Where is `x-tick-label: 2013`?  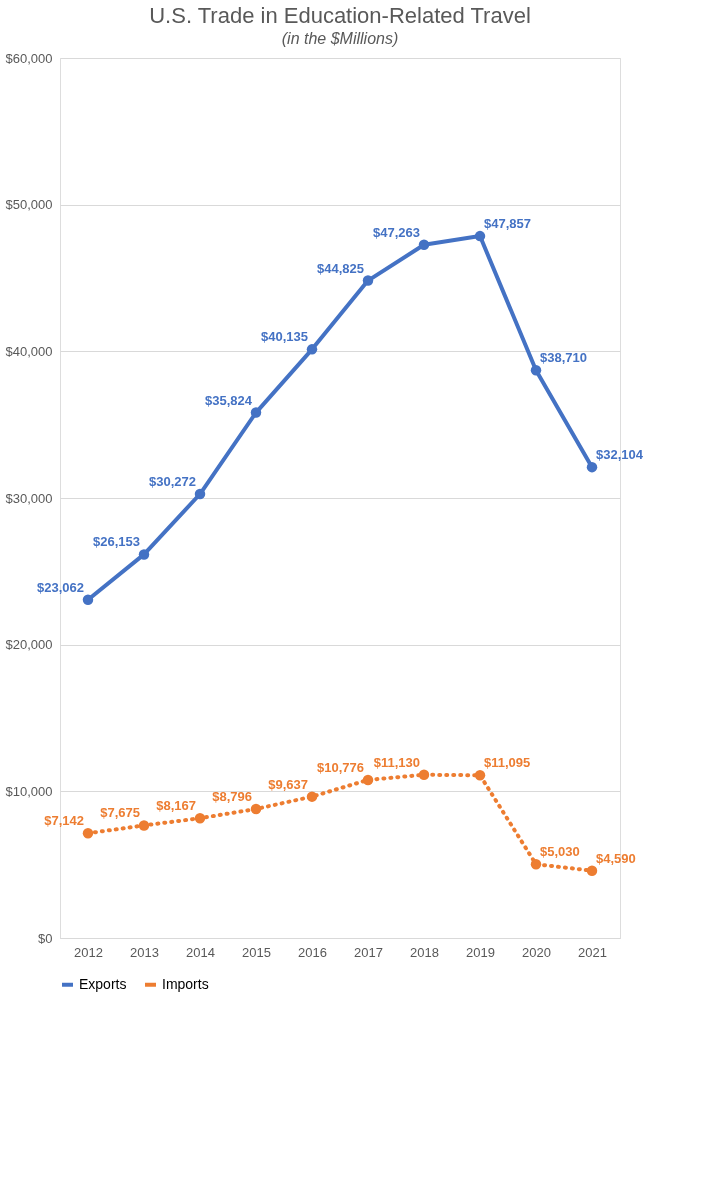 x-tick-label: 2013 is located at coordinates (144, 952).